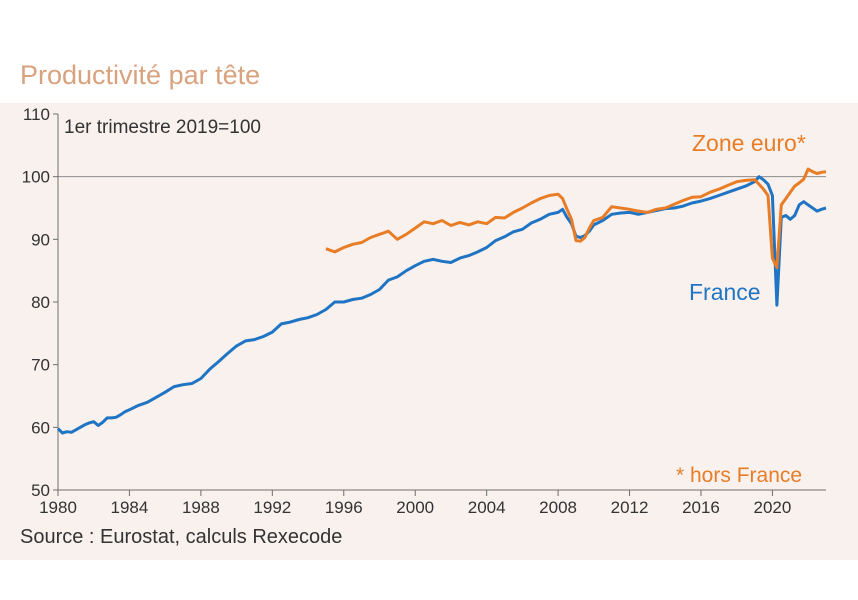  What do you see at coordinates (40, 239) in the screenshot?
I see `y-tick-label: 90` at bounding box center [40, 239].